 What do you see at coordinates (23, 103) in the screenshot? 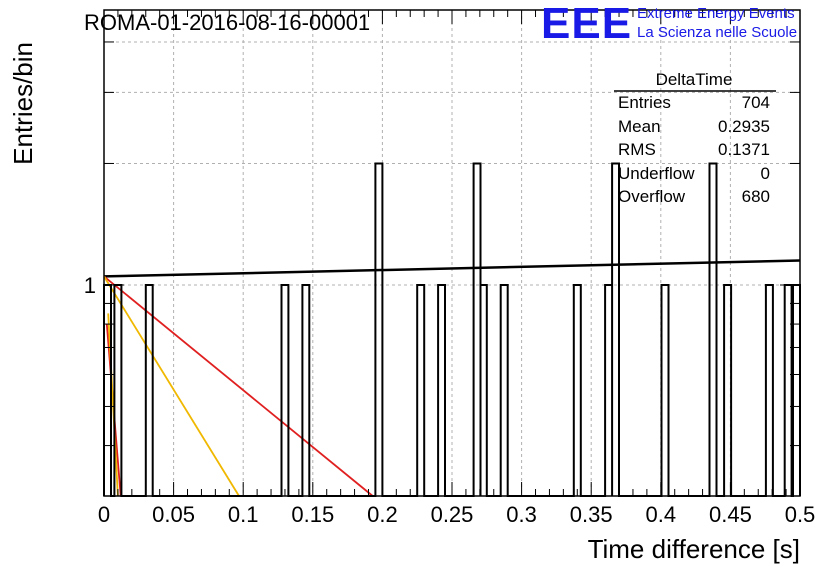
I see `y-axis-title: Entries/bin` at bounding box center [23, 103].